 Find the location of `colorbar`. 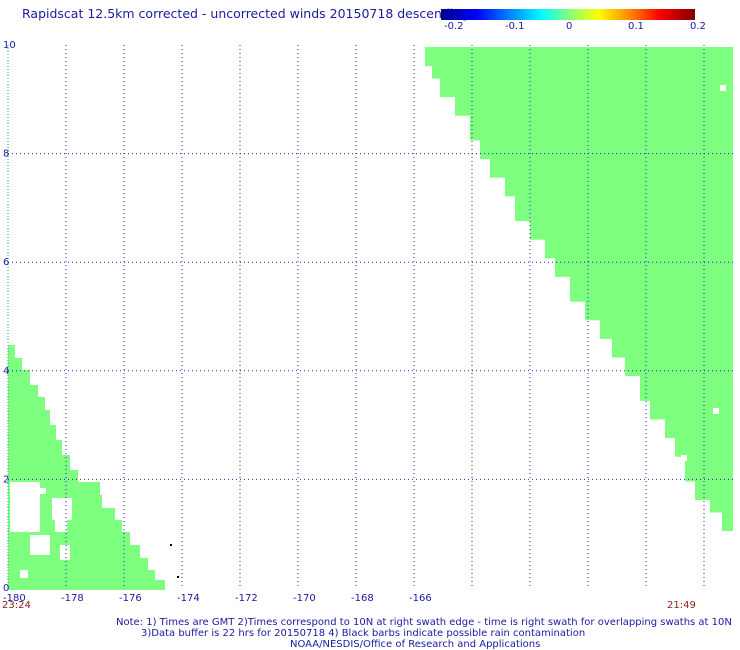

colorbar is located at coordinates (568, 14).